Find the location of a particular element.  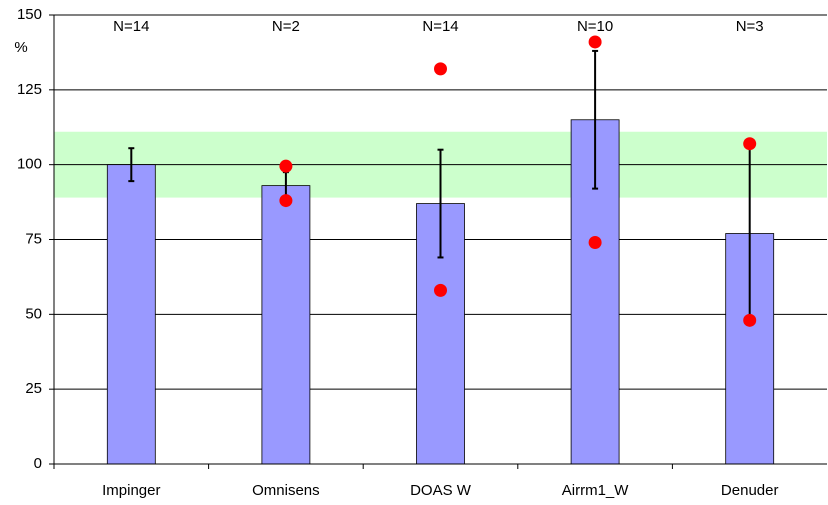

y-axis-label: % is located at coordinates (20, 47).